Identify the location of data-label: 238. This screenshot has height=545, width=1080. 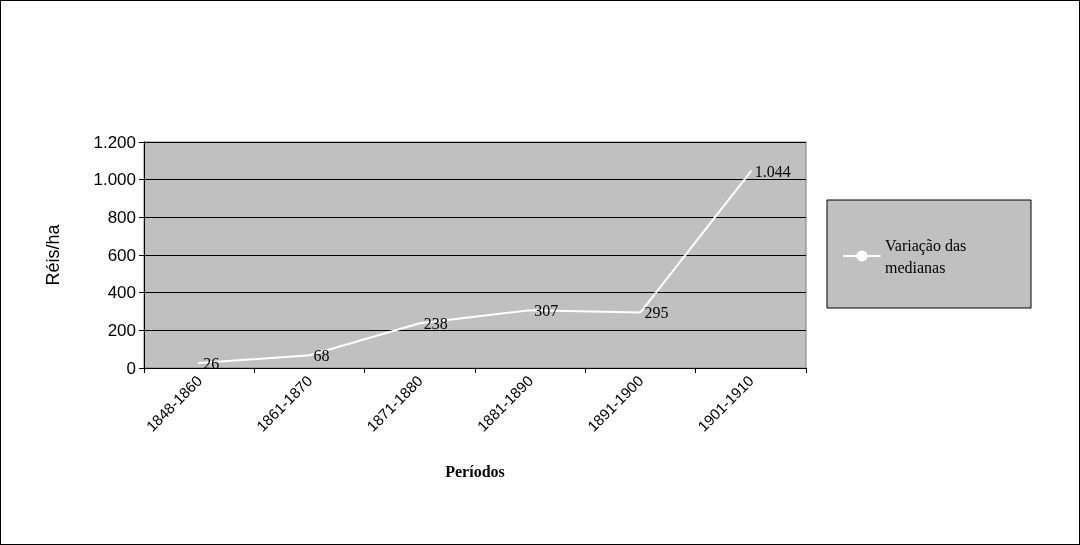
(435, 323).